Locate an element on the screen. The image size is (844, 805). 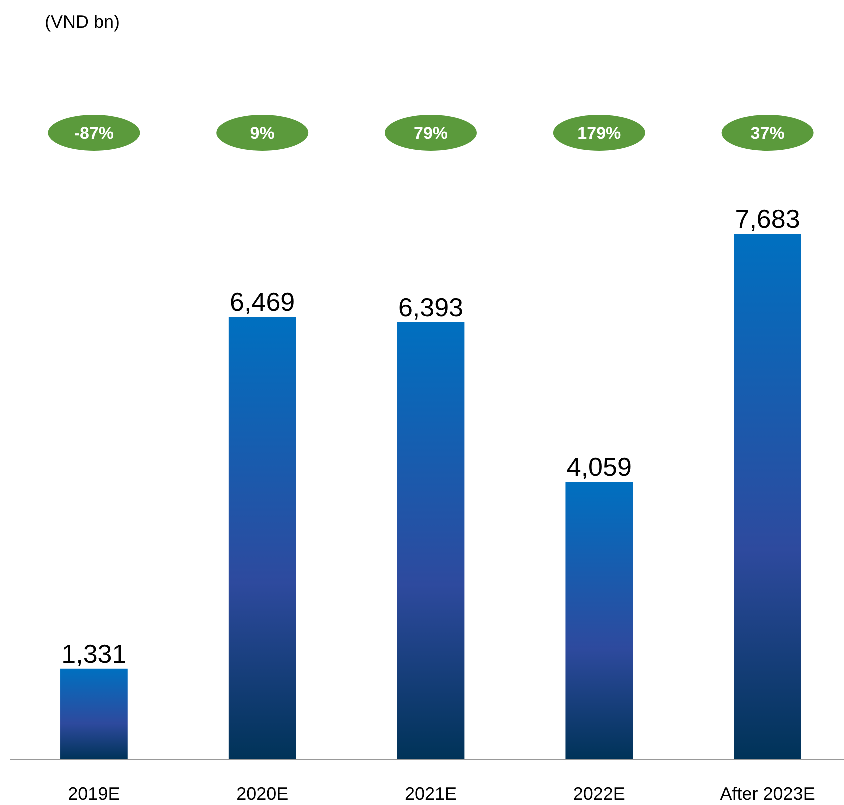
data-label: 6,469 is located at coordinates (263, 302).